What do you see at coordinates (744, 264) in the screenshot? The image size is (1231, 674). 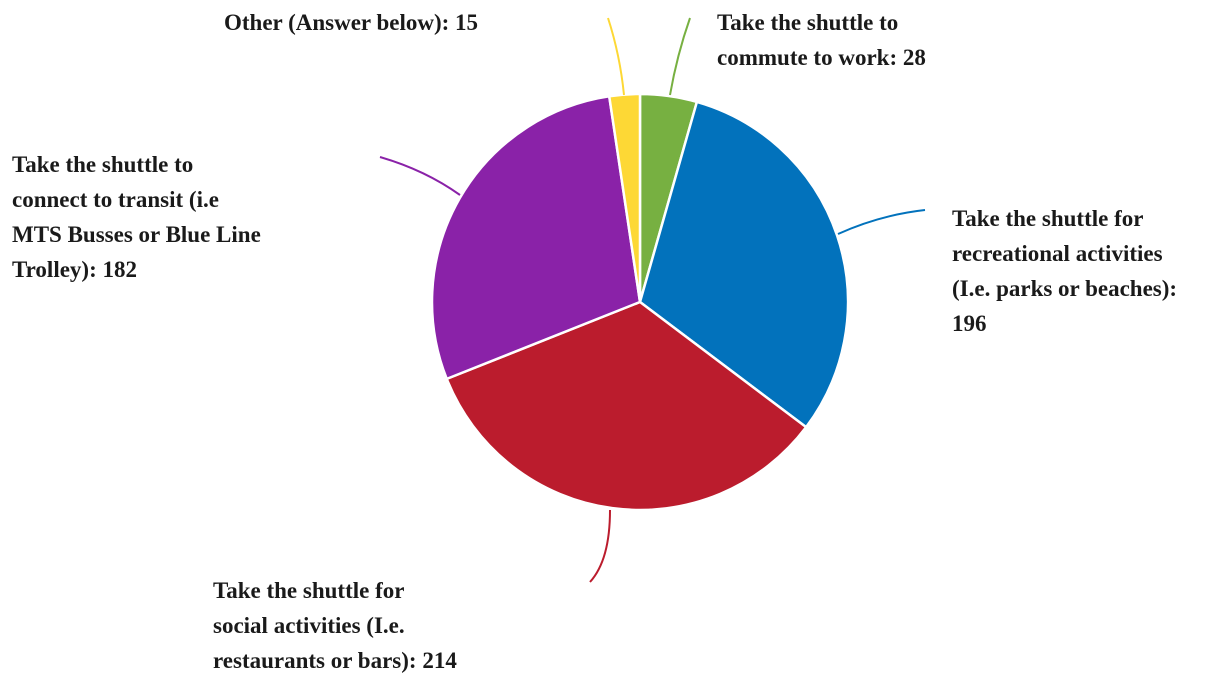 I see `pie-slice-recreational` at bounding box center [744, 264].